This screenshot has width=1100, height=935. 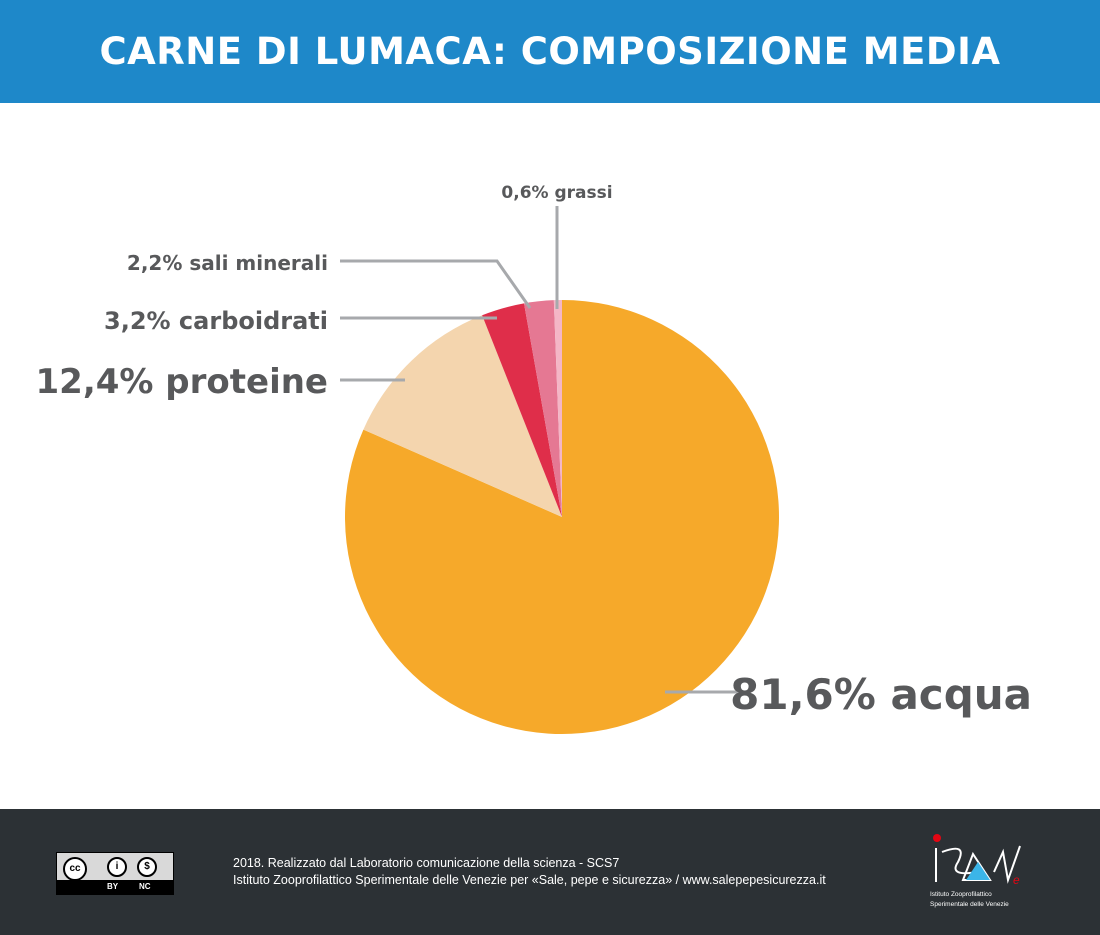 What do you see at coordinates (961, 894) in the screenshot?
I see `logo-text-1: Istituto Zooprofilattico` at bounding box center [961, 894].